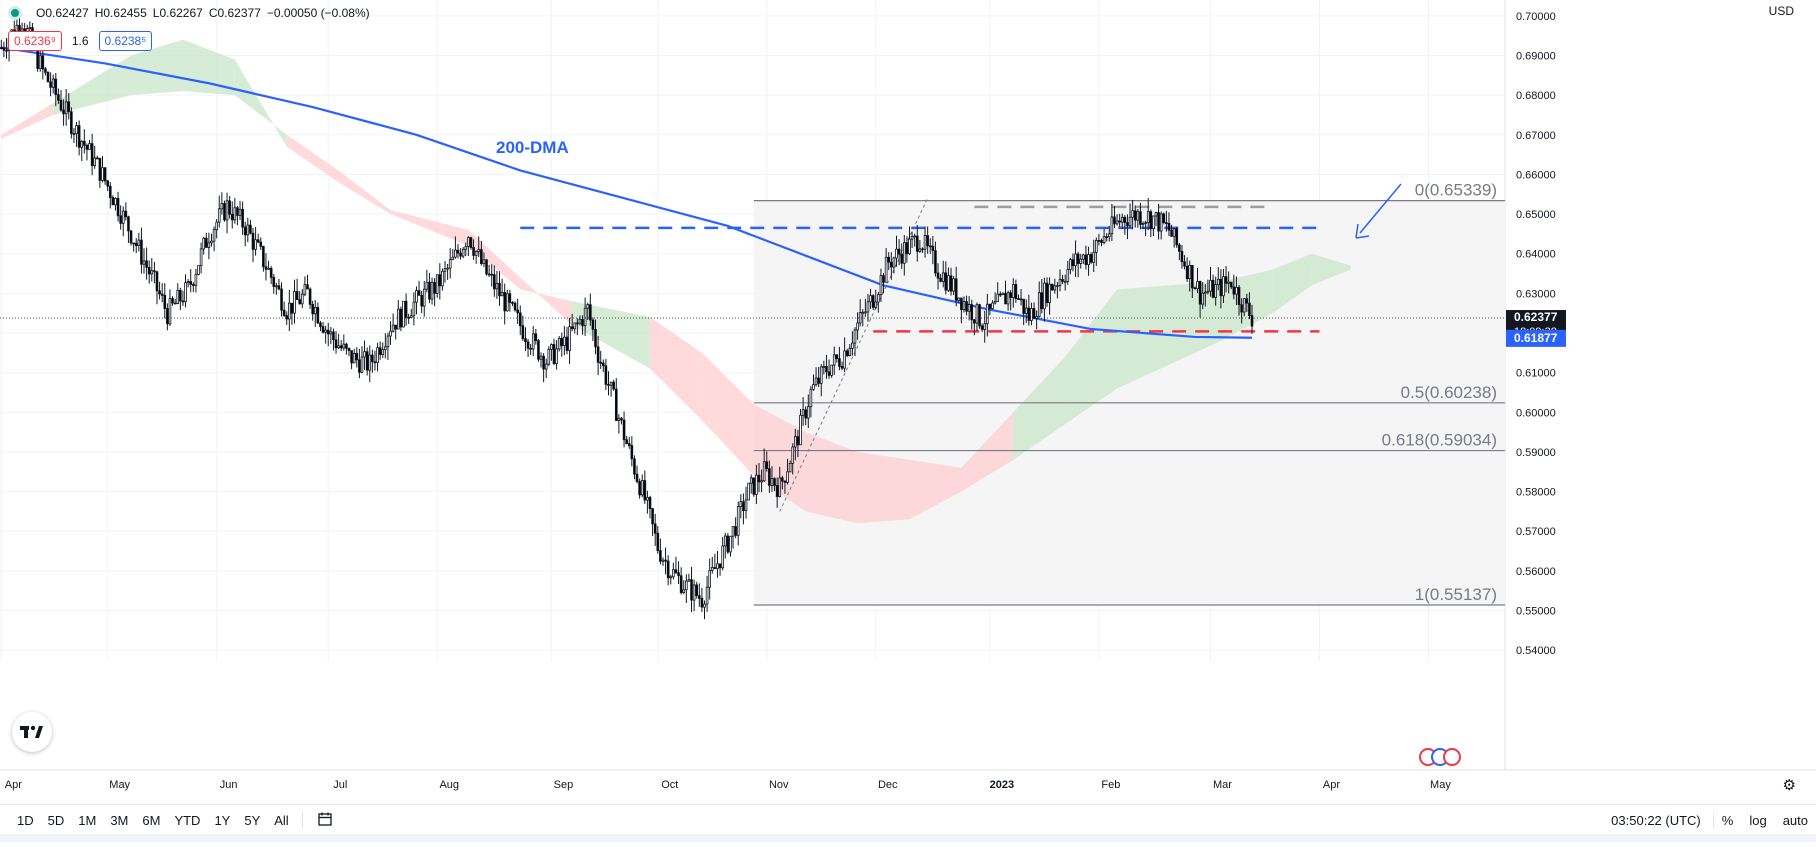 This screenshot has height=847, width=1816. Describe the element at coordinates (1456, 190) in the screenshot. I see `fib-level-label: 0(0.65339)` at that location.